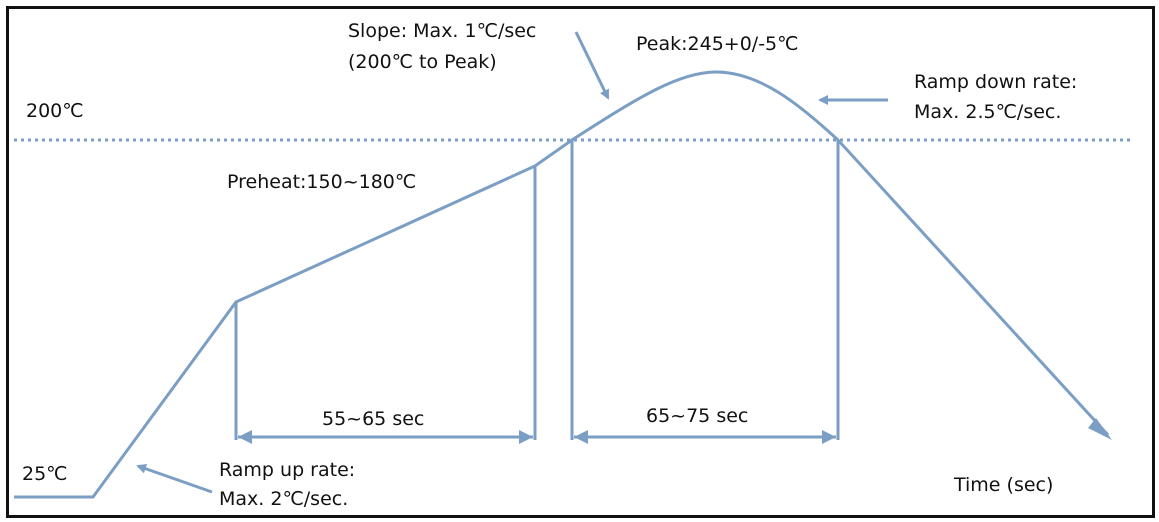 Image resolution: width=1159 pixels, height=522 pixels. What do you see at coordinates (322, 182) in the screenshot?
I see `preheat-label: Preheat:150~180℃` at bounding box center [322, 182].